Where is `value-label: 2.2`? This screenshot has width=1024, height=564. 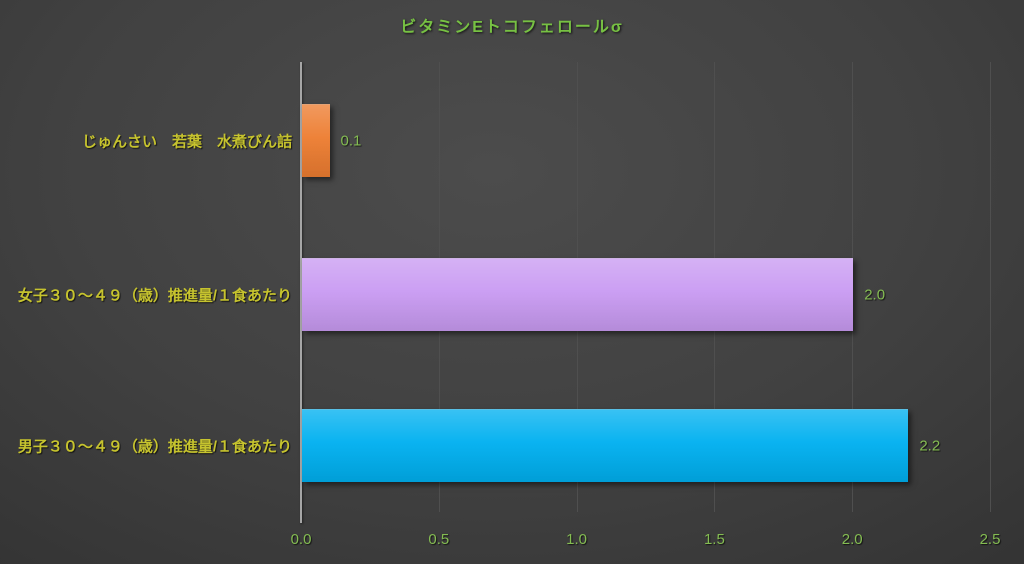
value-label: 2.2 is located at coordinates (930, 445).